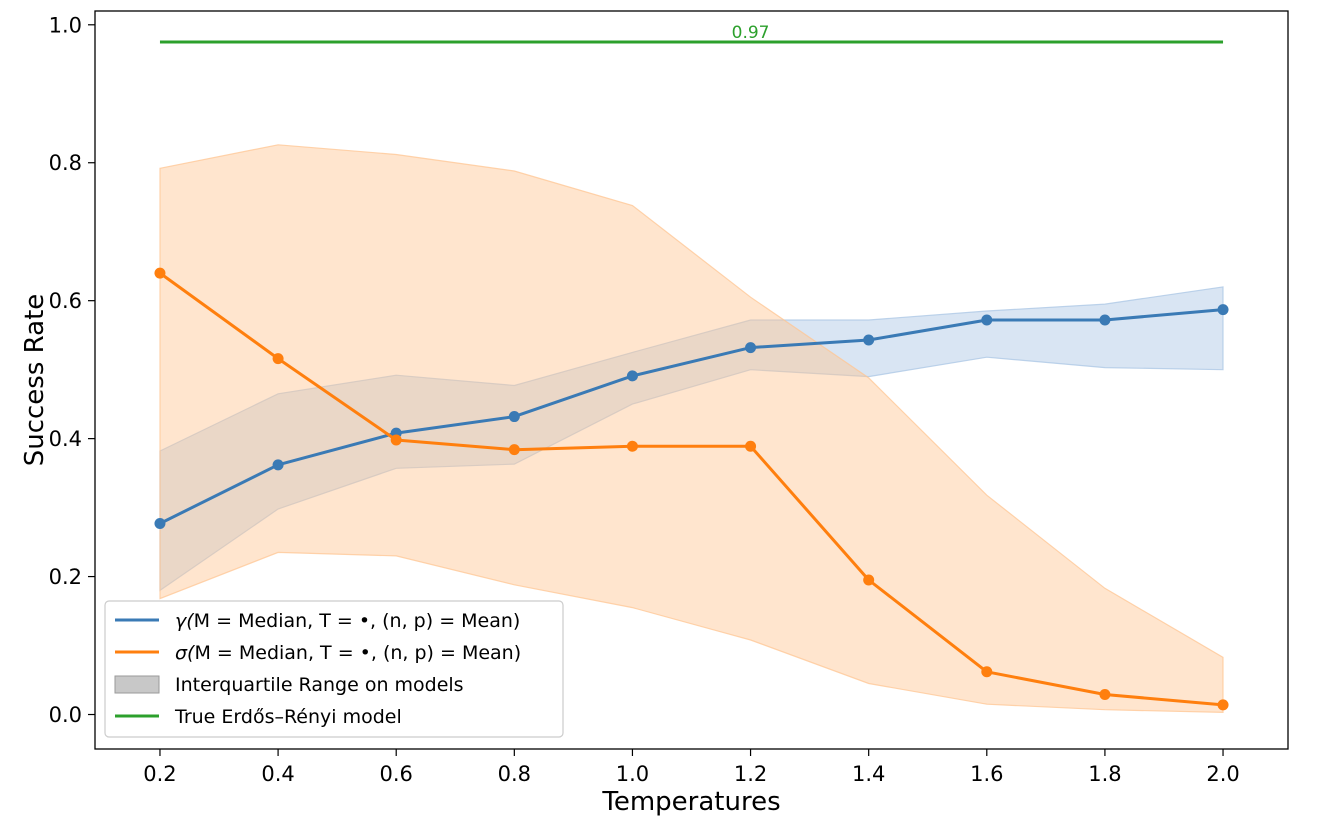  Describe the element at coordinates (319, 685) in the screenshot. I see `legend-entry-label: Interquartile Range on models` at that location.